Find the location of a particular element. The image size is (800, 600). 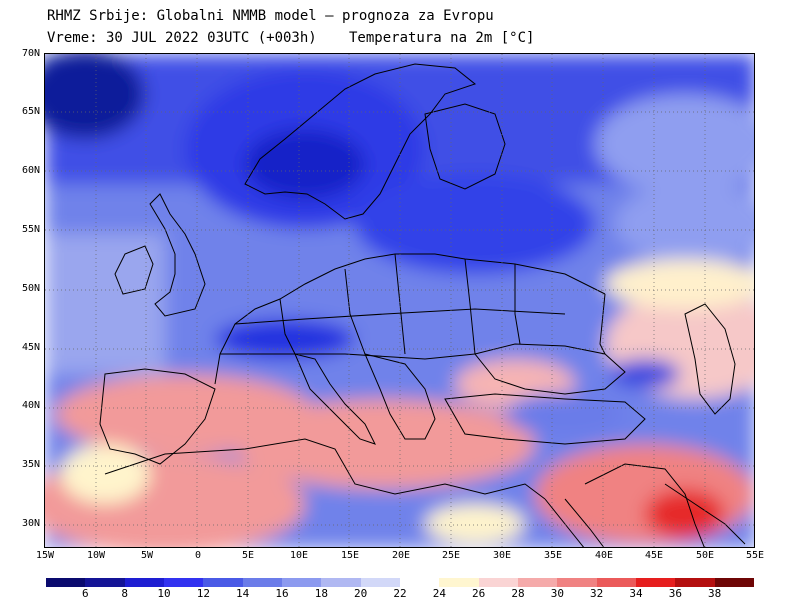

lon-label-5e: 5E is located at coordinates (248, 555).